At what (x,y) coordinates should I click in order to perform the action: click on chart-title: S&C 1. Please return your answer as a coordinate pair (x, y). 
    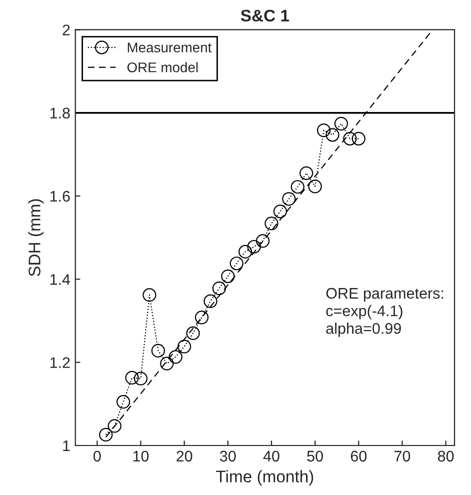
    Looking at the image, I should click on (265, 16).